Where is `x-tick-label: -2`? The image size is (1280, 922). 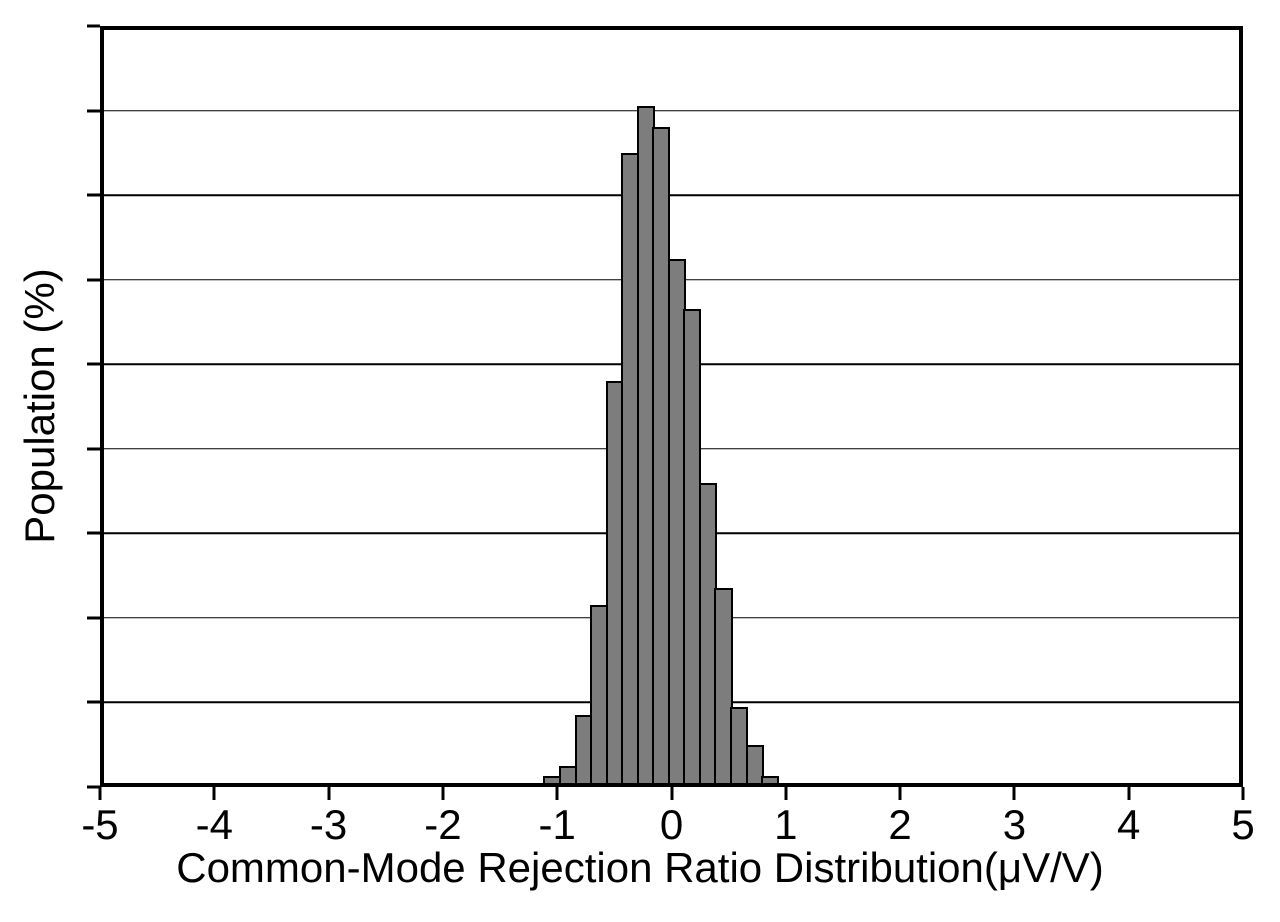
x-tick-label: -2 is located at coordinates (443, 824).